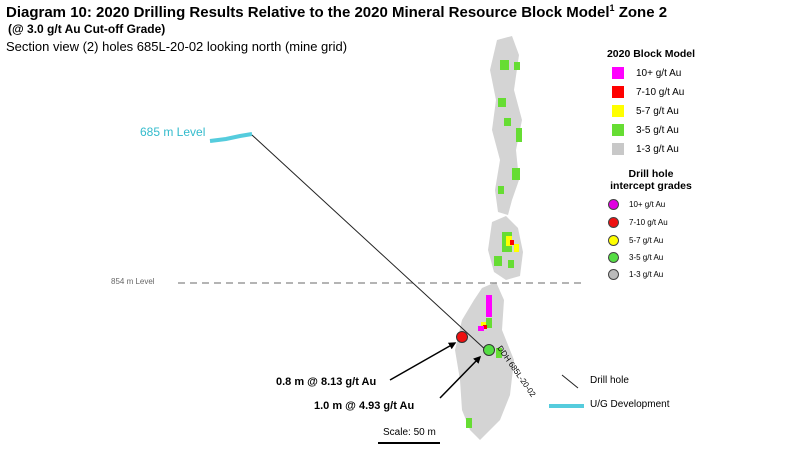 The height and width of the screenshot is (450, 800). What do you see at coordinates (612, 8) in the screenshot?
I see `title-footnote-mark: 1` at bounding box center [612, 8].